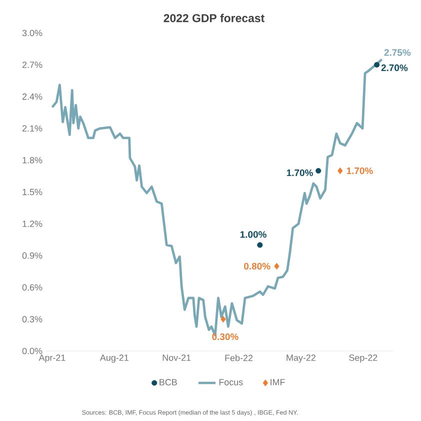  What do you see at coordinates (52, 358) in the screenshot?
I see `x-tick-label: Apr-21` at bounding box center [52, 358].